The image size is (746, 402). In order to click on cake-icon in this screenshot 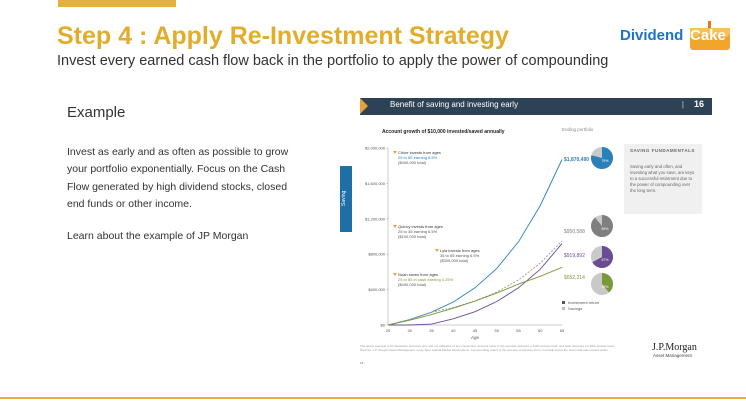, I will do `click(710, 35)`.